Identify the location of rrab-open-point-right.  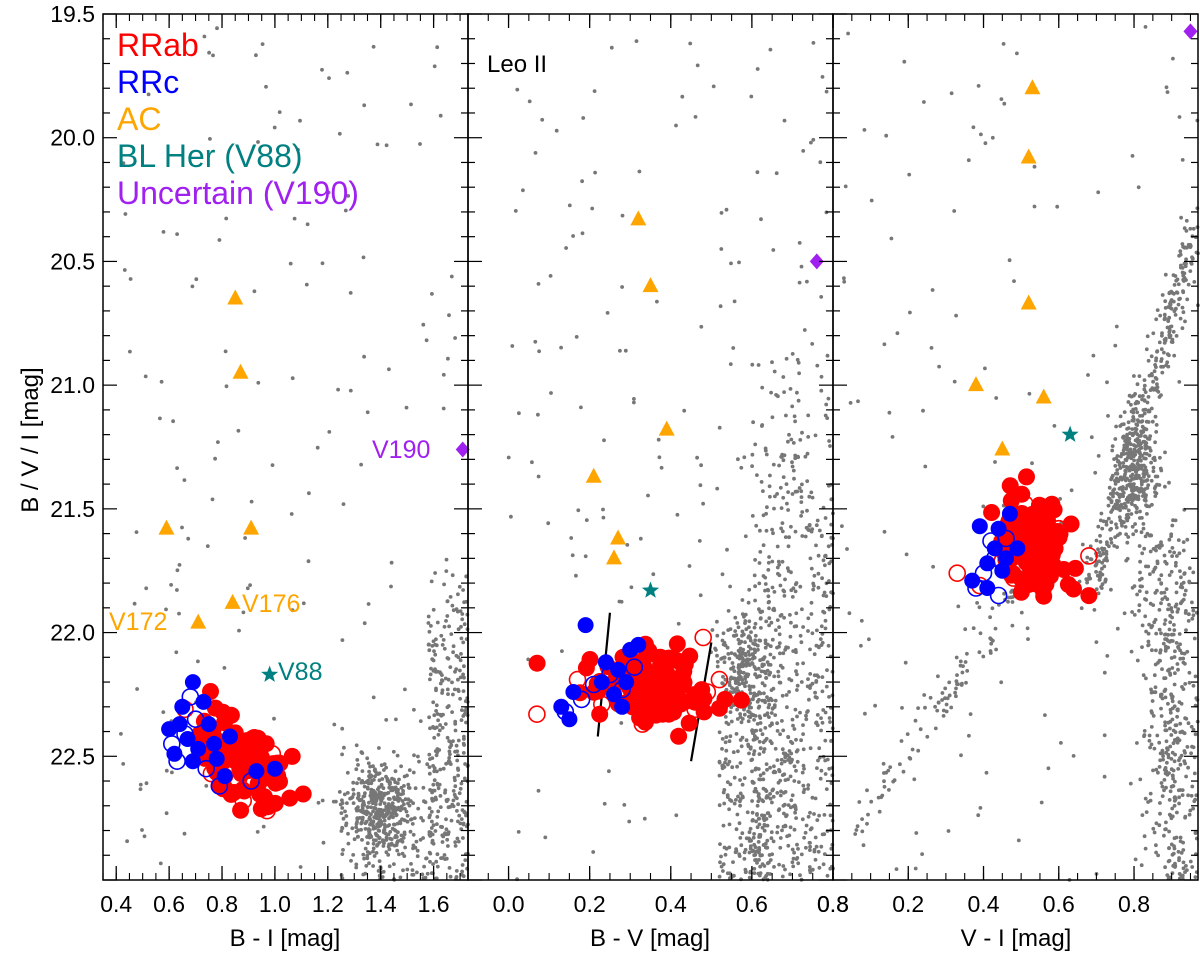
(1040, 541).